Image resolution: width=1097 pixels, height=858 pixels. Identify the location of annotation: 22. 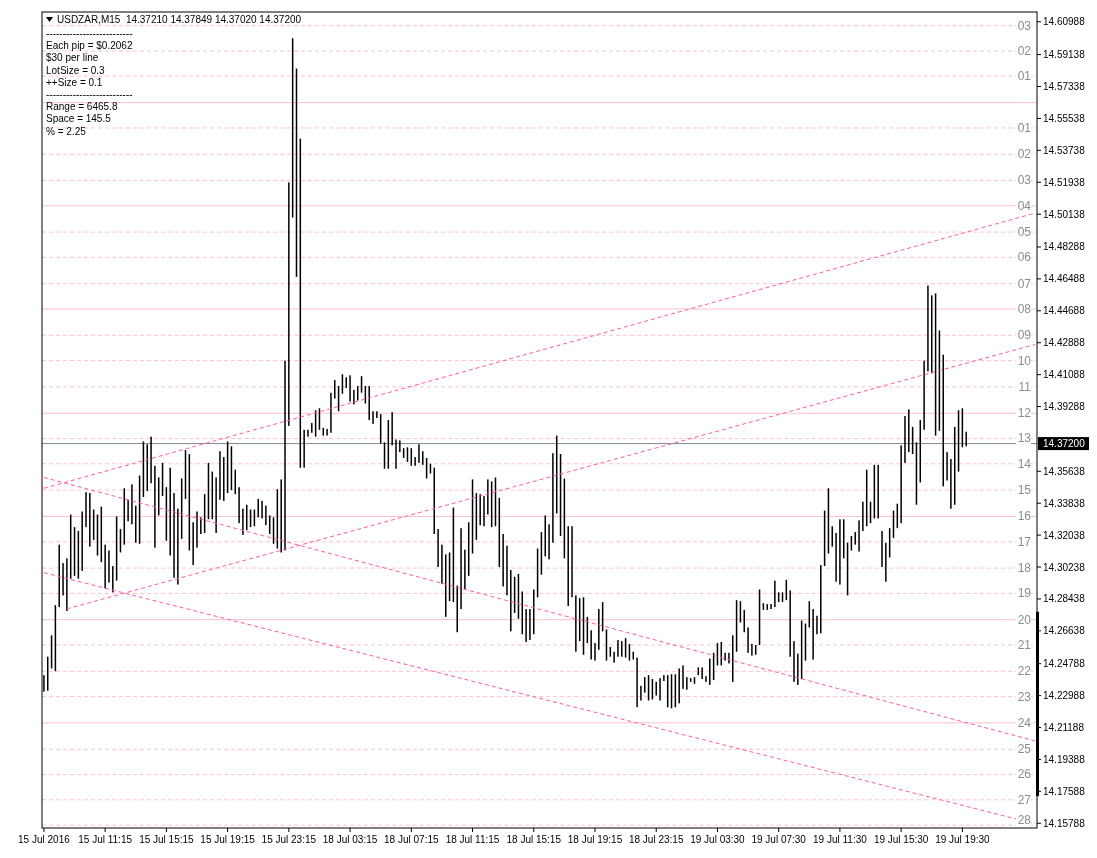
(1024, 671).